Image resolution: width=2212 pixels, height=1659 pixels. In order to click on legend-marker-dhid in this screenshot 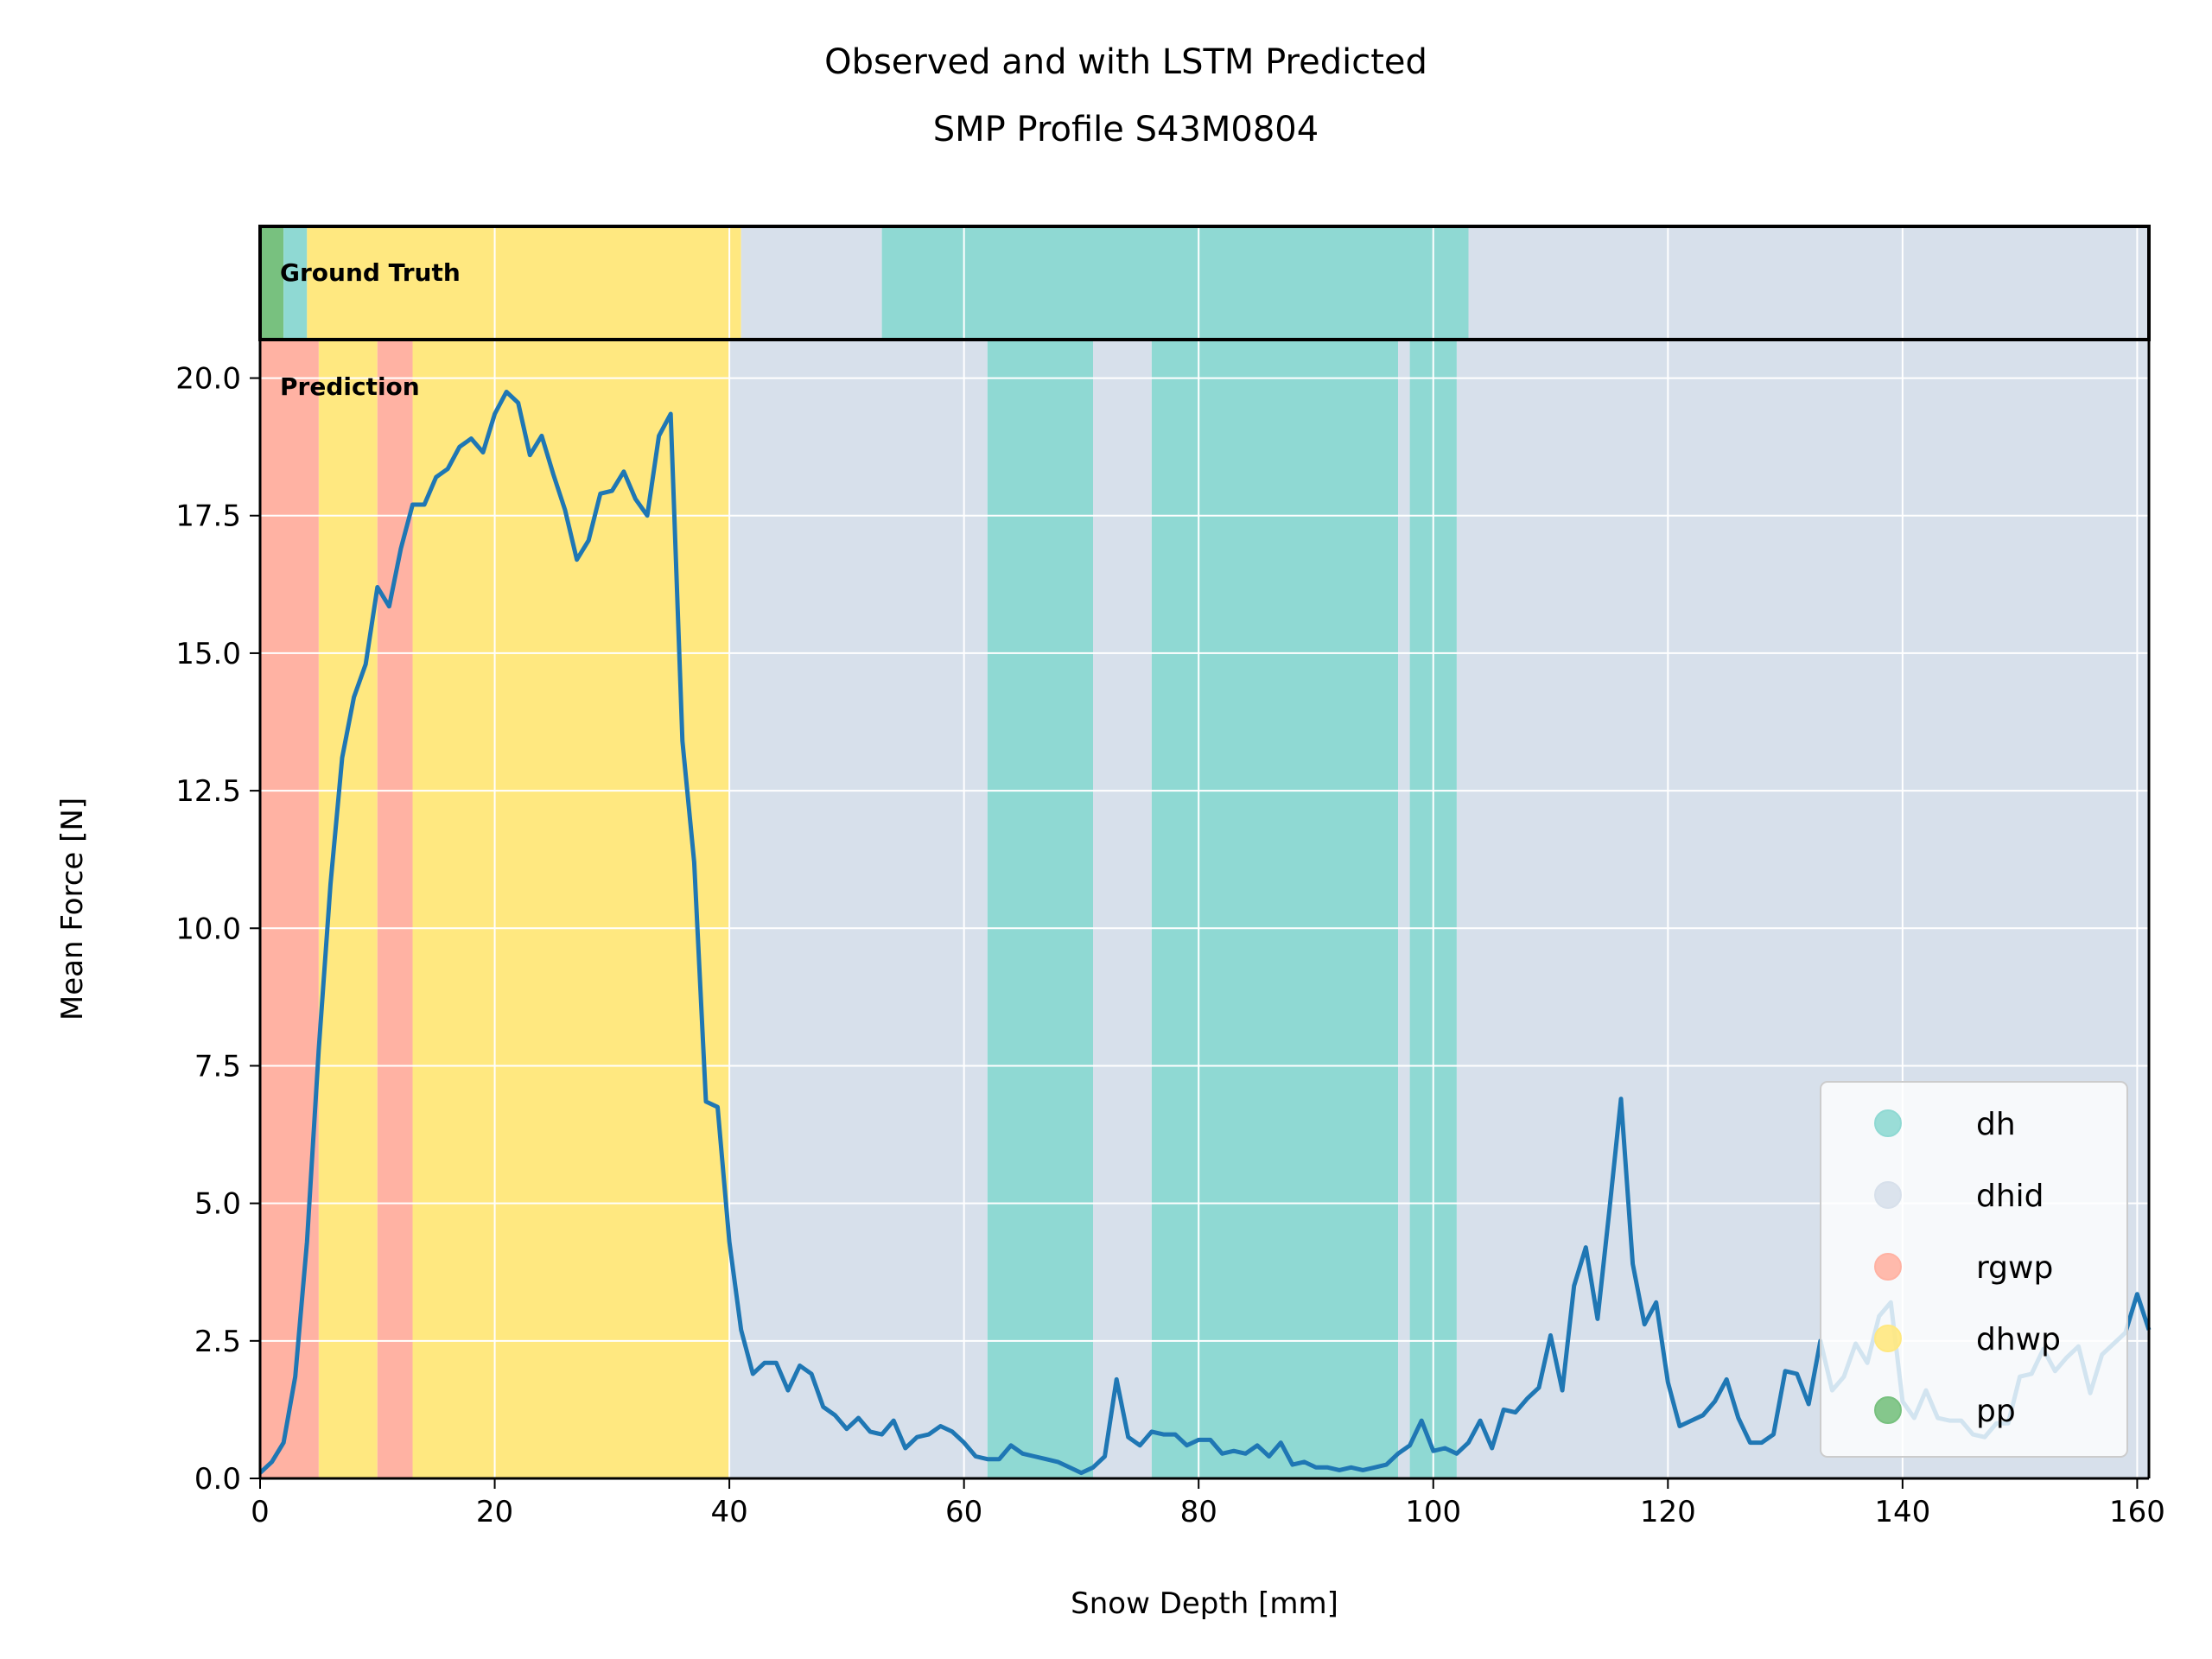, I will do `click(1888, 1195)`.